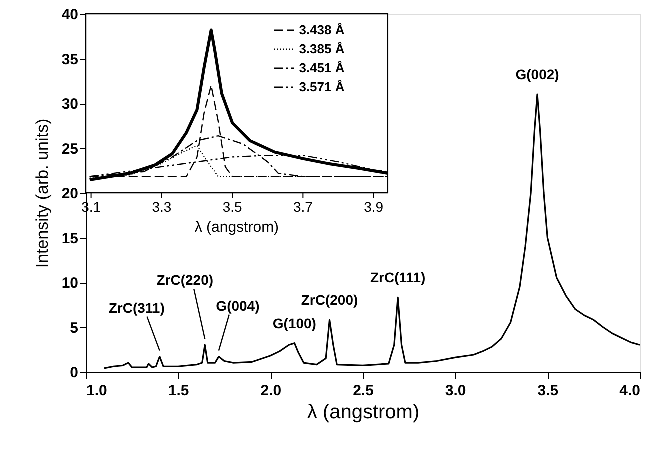 This screenshot has height=461, width=665. Describe the element at coordinates (374, 207) in the screenshot. I see `x-tick-label: 3.9` at that location.